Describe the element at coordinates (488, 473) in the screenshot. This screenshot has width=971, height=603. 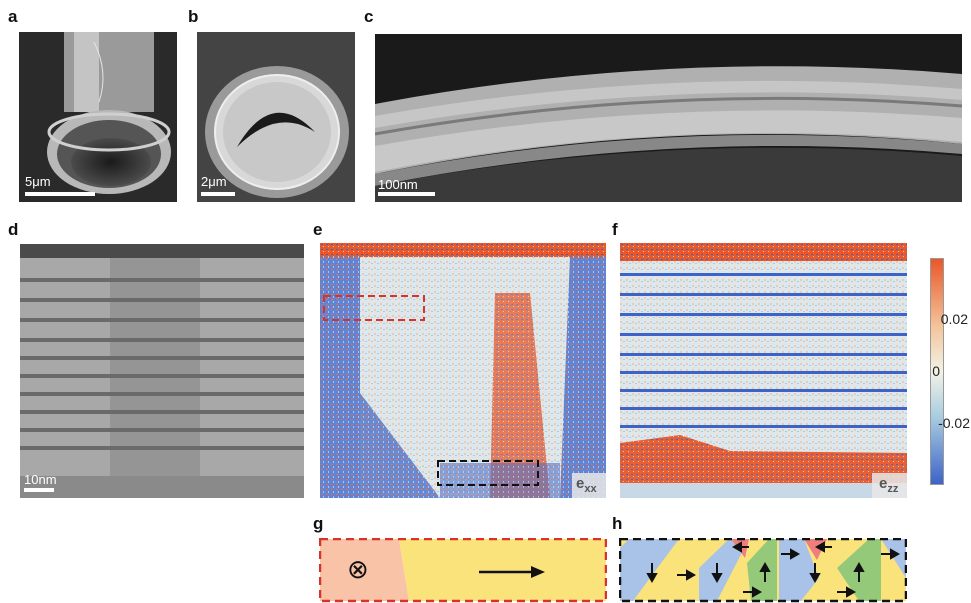
I see `black-dashed-region` at that location.